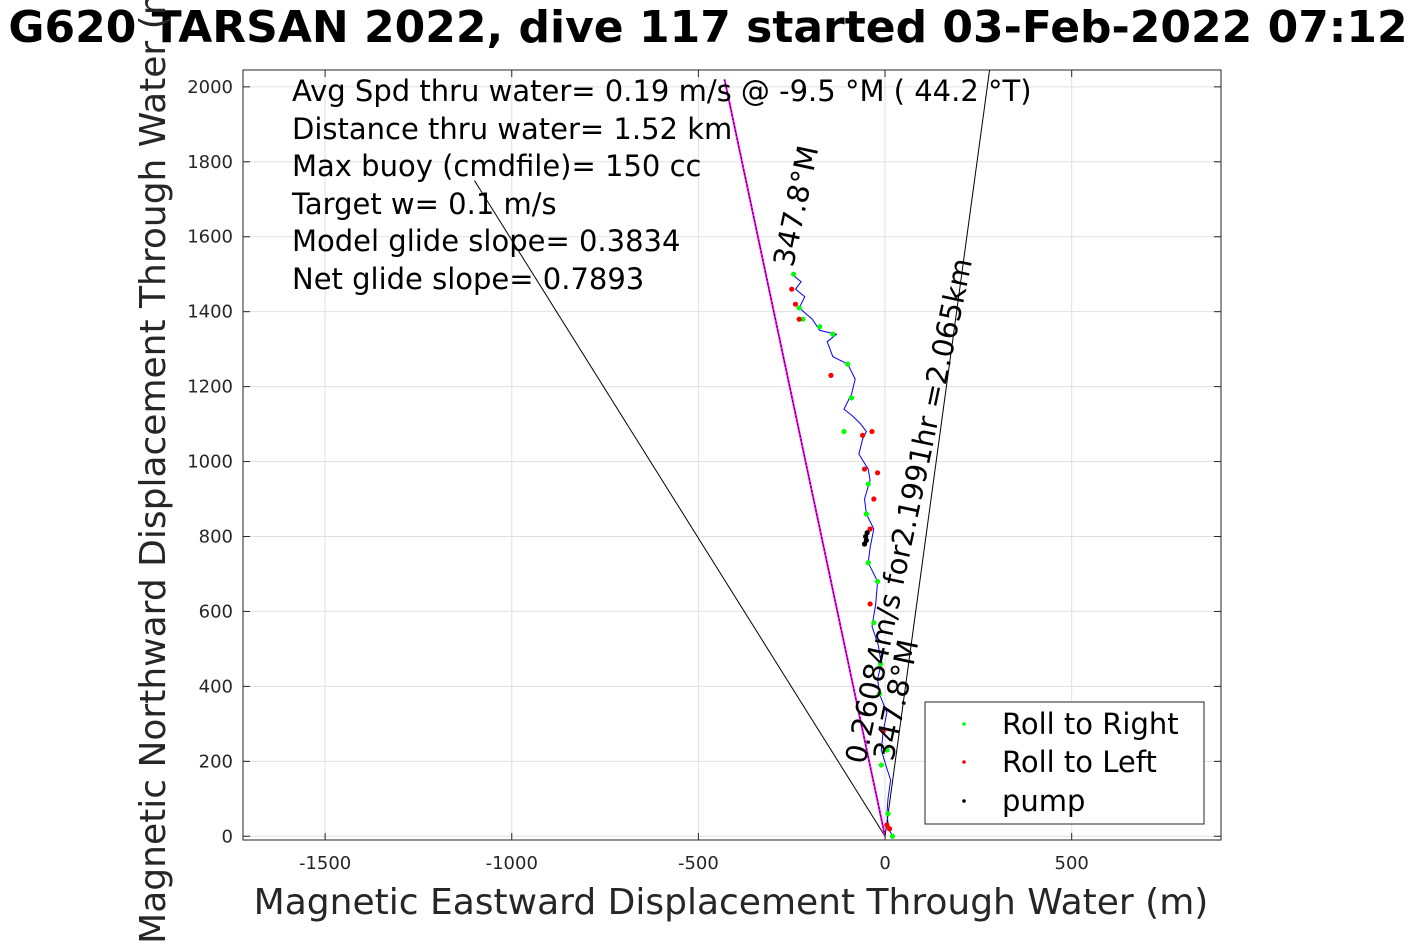 This screenshot has height=945, width=1417. What do you see at coordinates (227, 836) in the screenshot?
I see `y-tick-label: 0` at bounding box center [227, 836].